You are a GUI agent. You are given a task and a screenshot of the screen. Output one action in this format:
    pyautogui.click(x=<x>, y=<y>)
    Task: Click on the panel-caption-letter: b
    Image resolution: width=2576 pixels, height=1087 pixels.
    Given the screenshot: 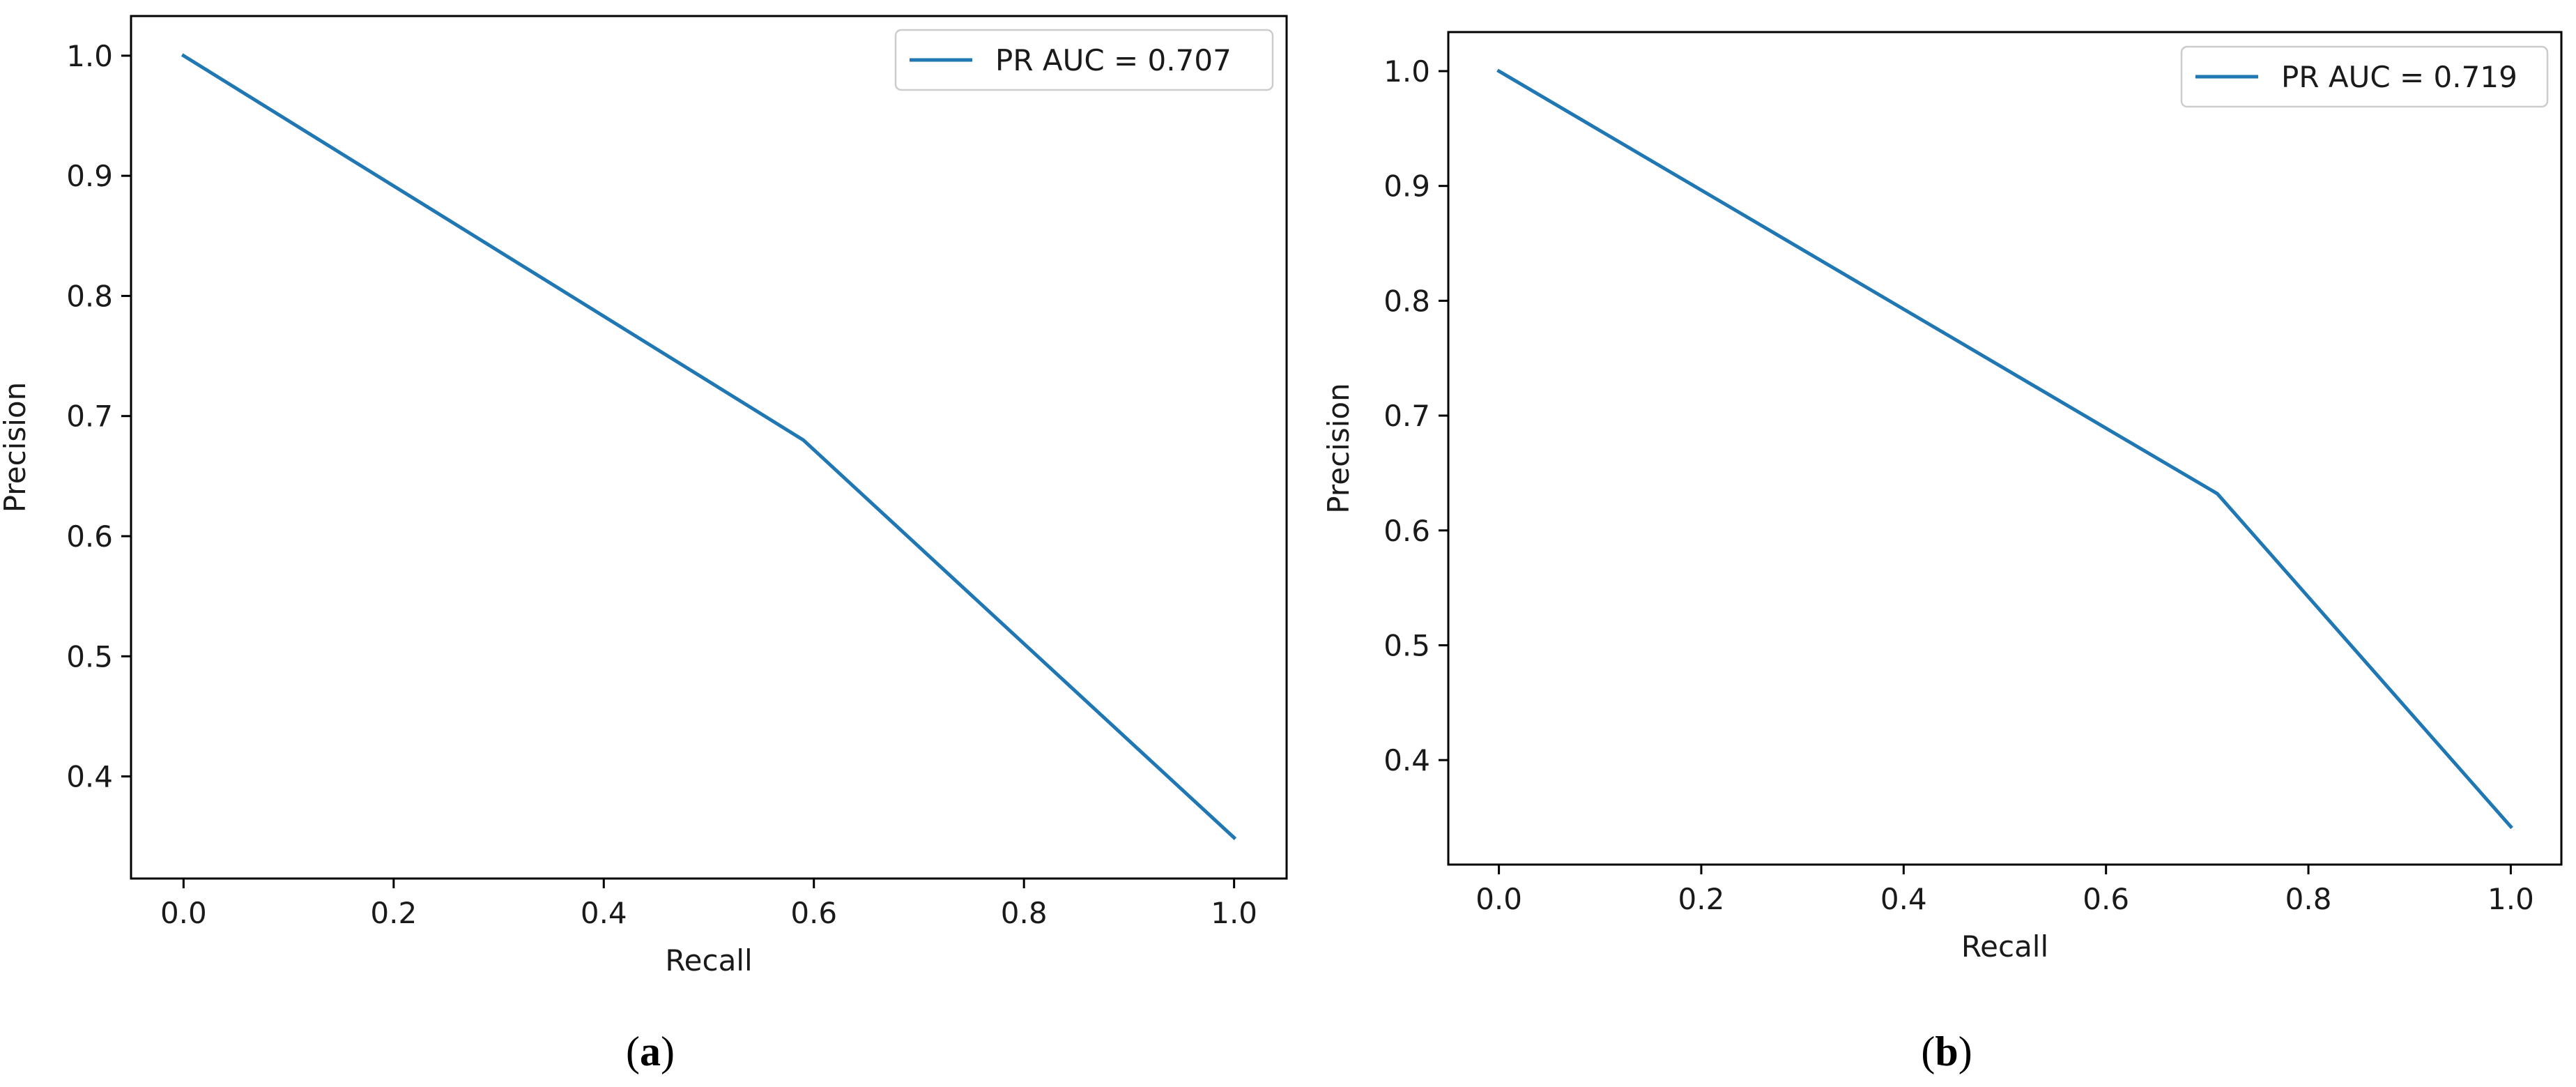 What is the action you would take?
    pyautogui.click(x=1947, y=1051)
    